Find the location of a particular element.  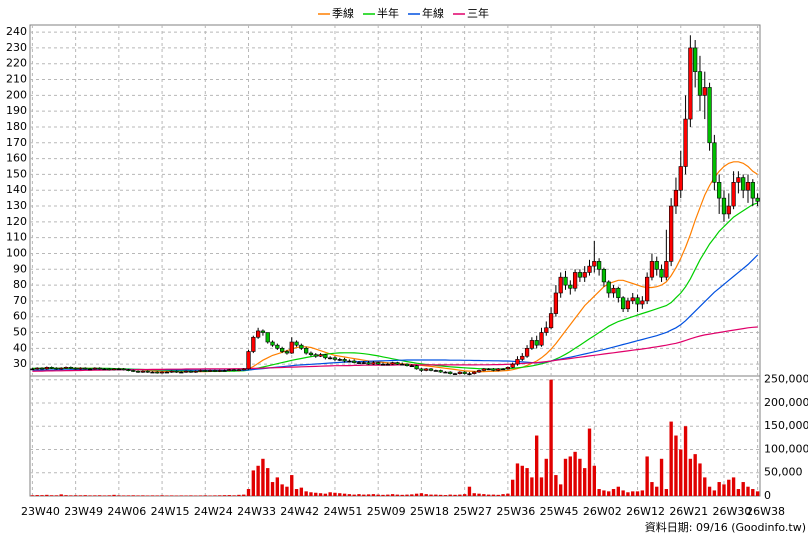

x-tick-label: 26W38 is located at coordinates (765, 511).